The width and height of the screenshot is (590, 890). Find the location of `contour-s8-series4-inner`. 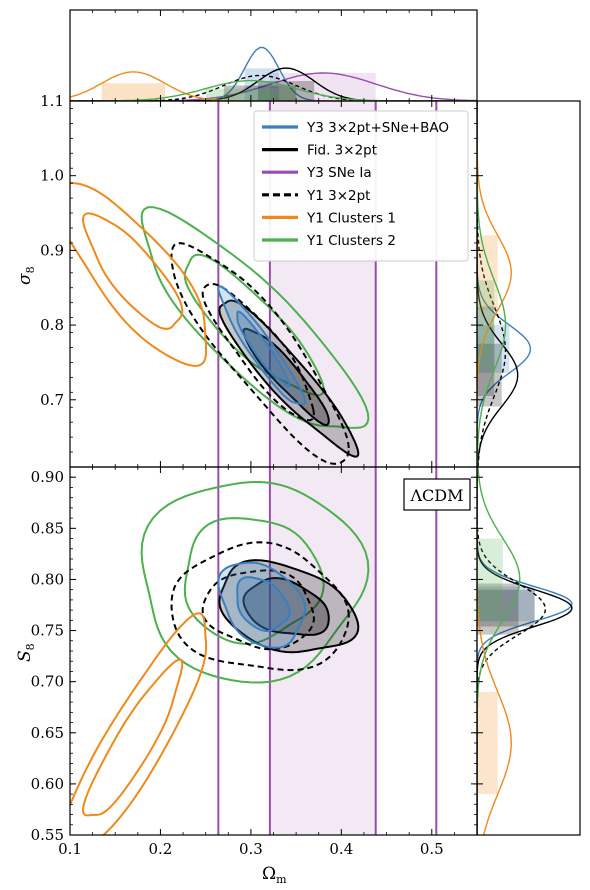

contour-s8-series4-inner is located at coordinates (254, 581).